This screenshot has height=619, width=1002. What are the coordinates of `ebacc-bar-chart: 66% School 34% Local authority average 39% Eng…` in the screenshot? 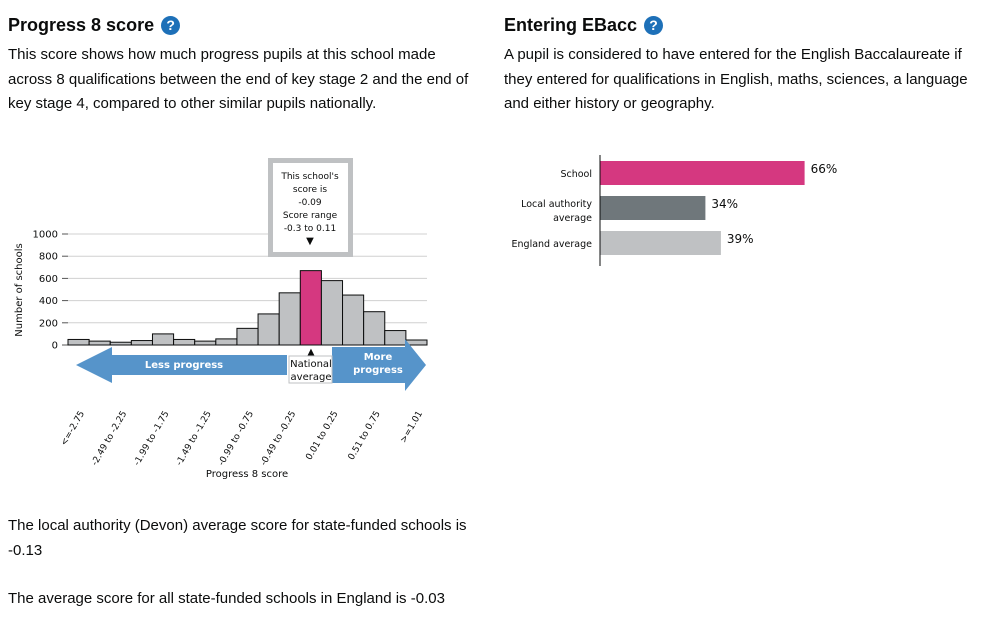 It's located at (675, 210).